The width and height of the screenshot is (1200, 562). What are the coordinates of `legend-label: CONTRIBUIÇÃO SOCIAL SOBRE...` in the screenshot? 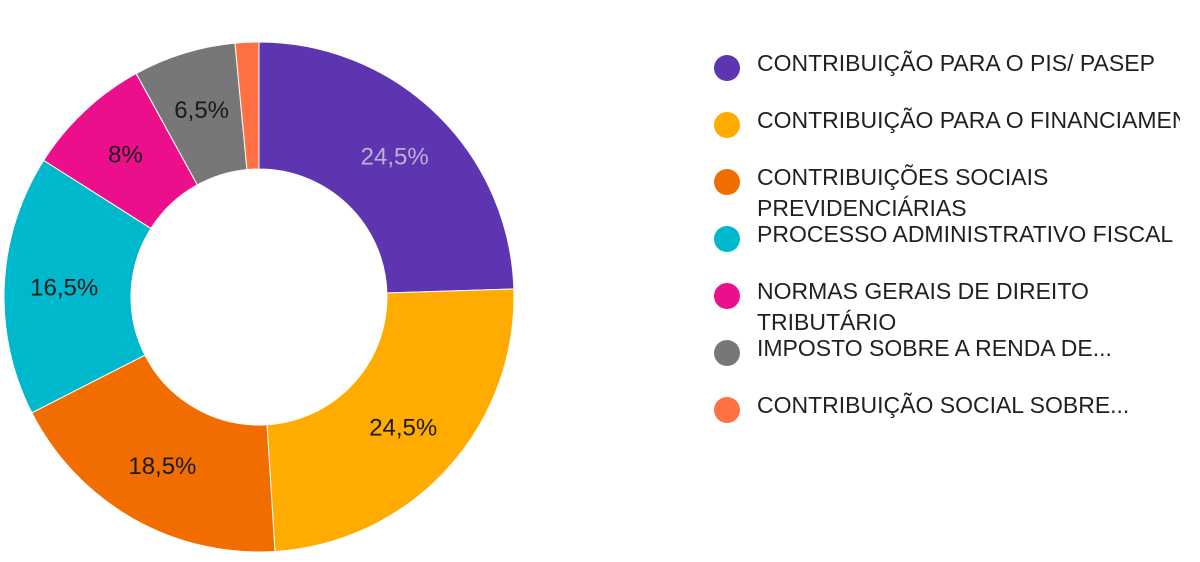 It's located at (943, 405).